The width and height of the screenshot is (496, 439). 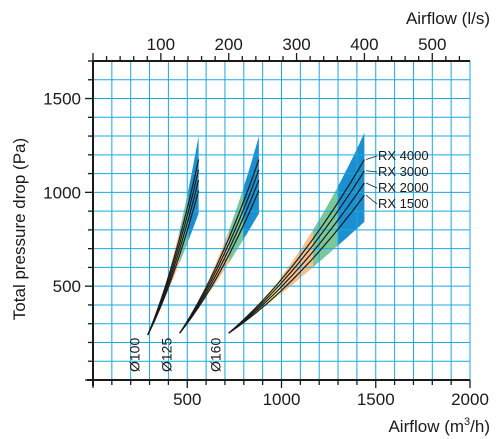 I want to click on x2-tick-label: 100, so click(x=161, y=44).